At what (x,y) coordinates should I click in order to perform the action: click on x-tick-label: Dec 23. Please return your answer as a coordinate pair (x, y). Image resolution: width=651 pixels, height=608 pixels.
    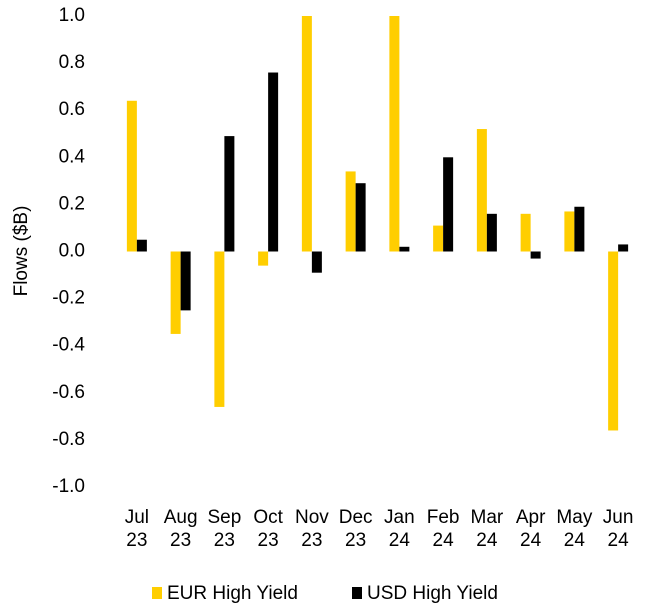
    Looking at the image, I should click on (355, 529).